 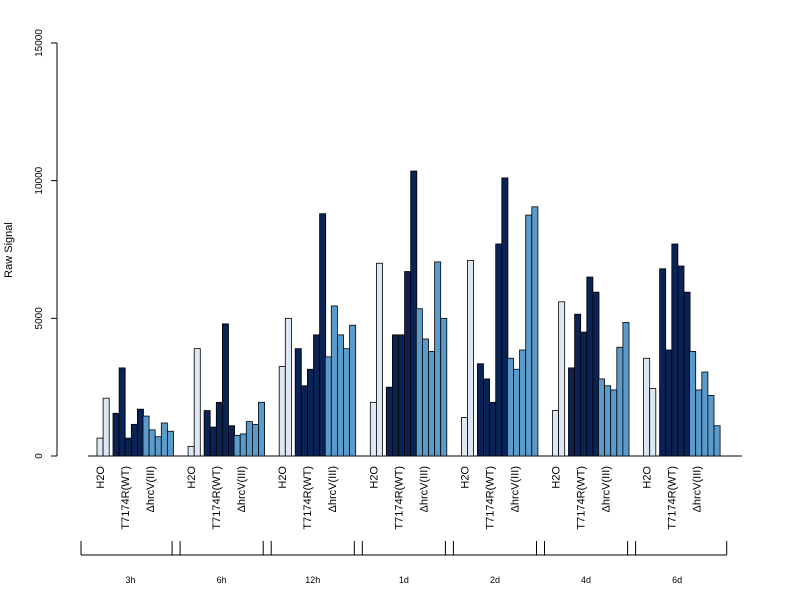 What do you see at coordinates (131, 580) in the screenshot?
I see `time-point-label: 3h` at bounding box center [131, 580].